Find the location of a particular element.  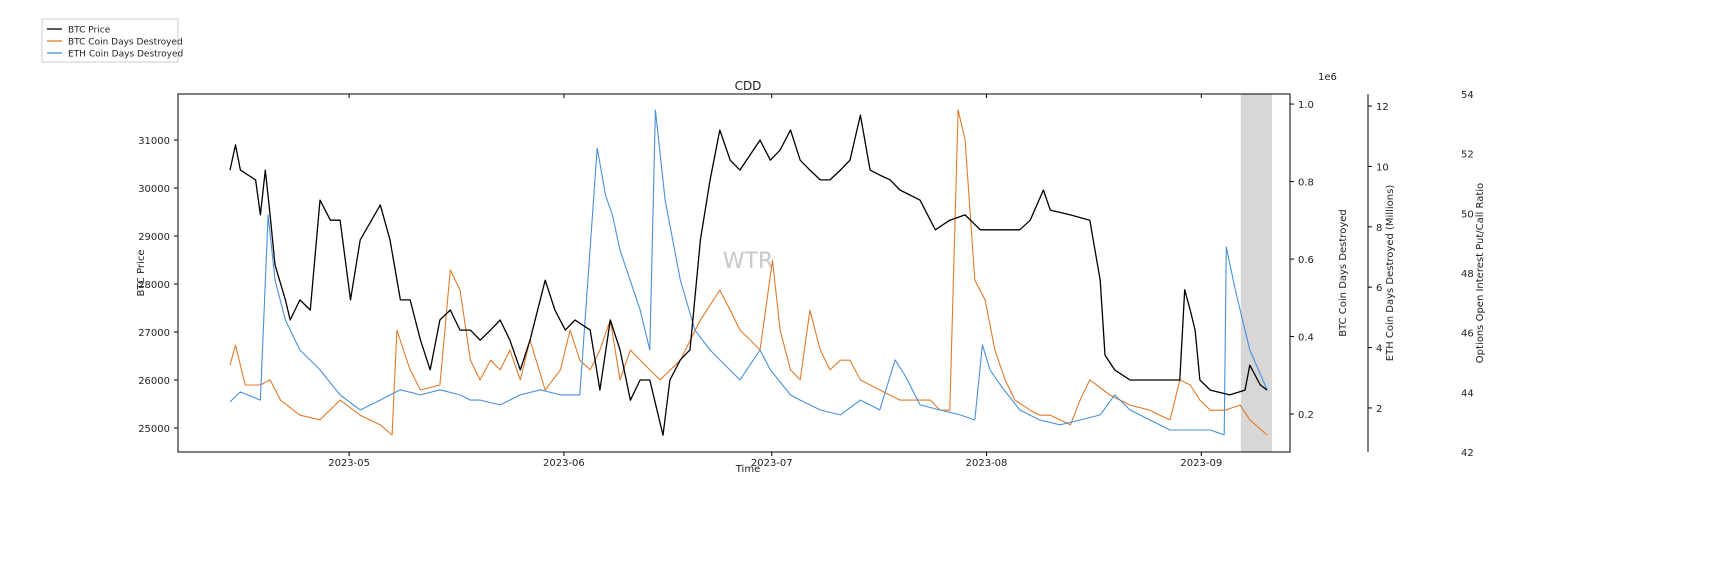

price-tick-label: 25000 is located at coordinates (154, 429).